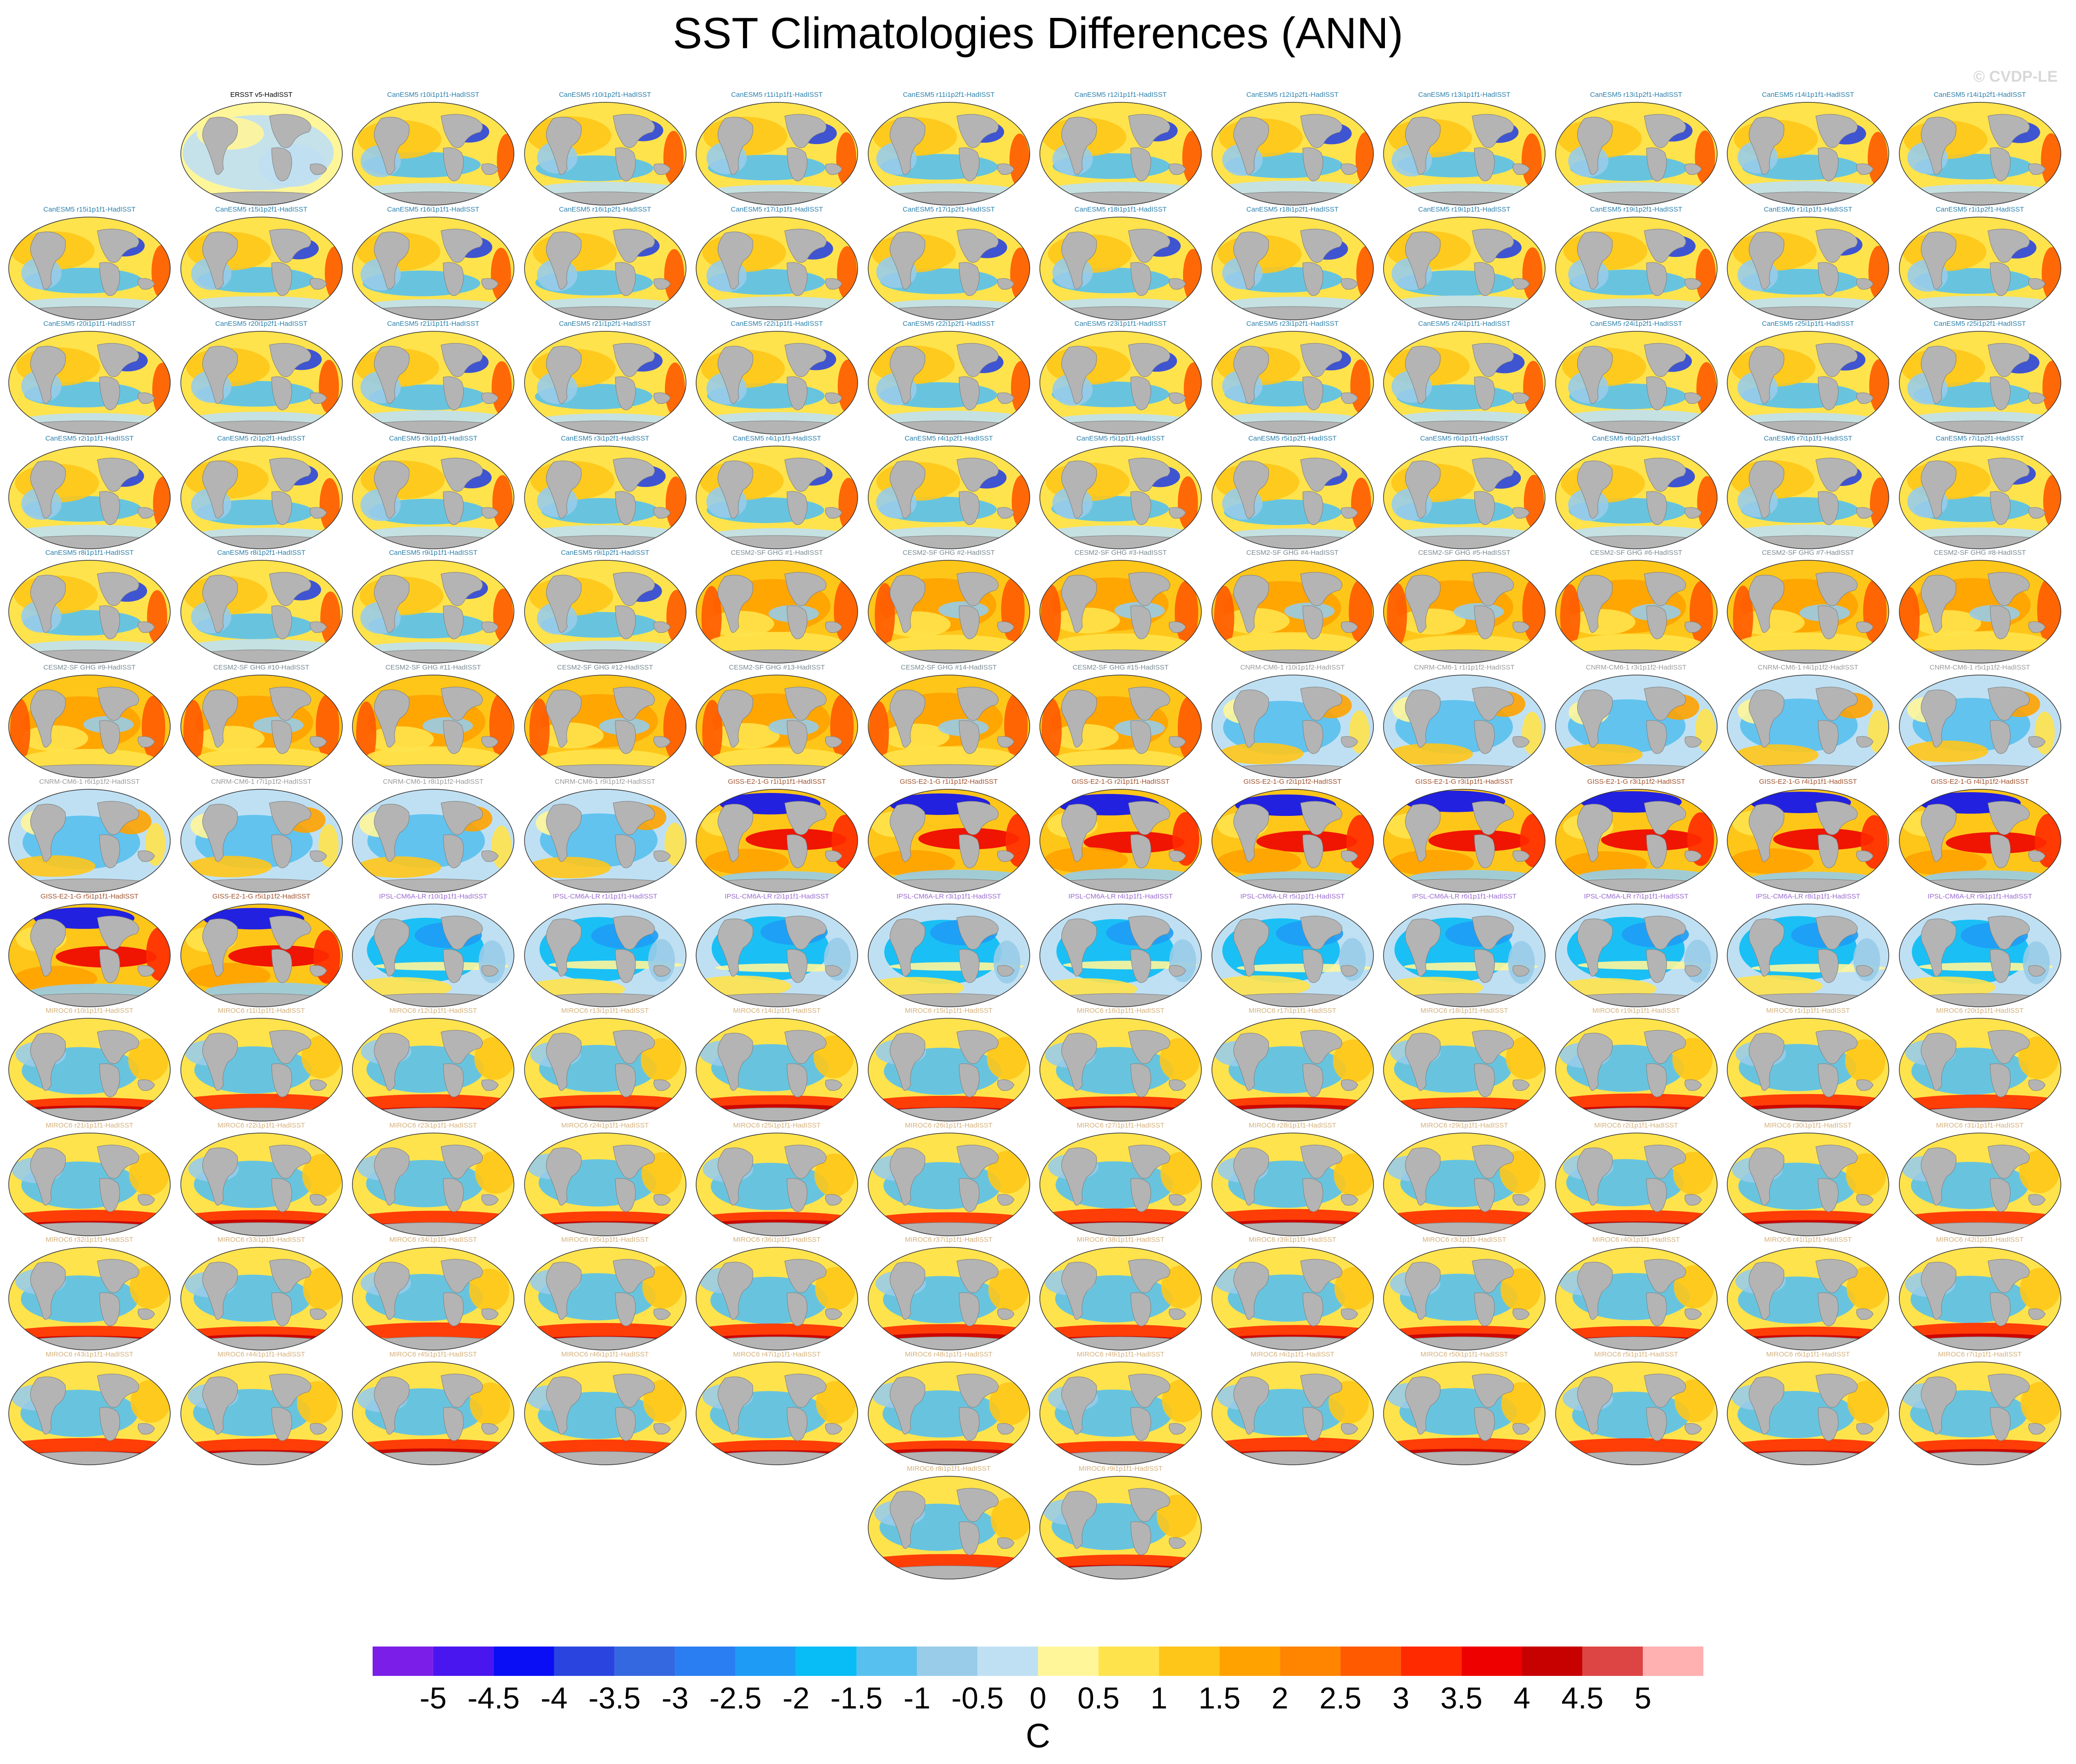 This screenshot has height=1764, width=2076. Describe the element at coordinates (777, 378) in the screenshot. I see `map-panel: CanESM5 r22i1p1f1-HadISST` at that location.